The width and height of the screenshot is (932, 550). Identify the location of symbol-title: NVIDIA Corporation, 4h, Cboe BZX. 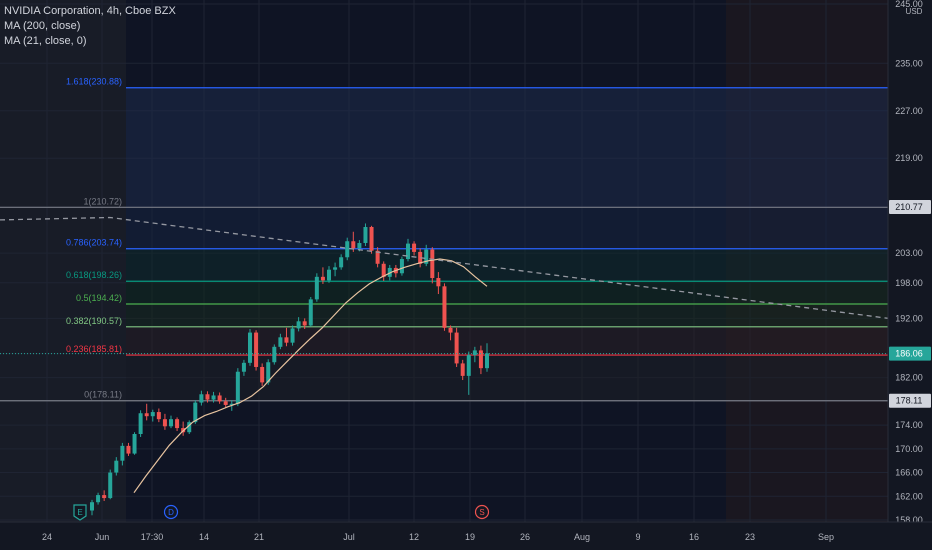
(90, 11).